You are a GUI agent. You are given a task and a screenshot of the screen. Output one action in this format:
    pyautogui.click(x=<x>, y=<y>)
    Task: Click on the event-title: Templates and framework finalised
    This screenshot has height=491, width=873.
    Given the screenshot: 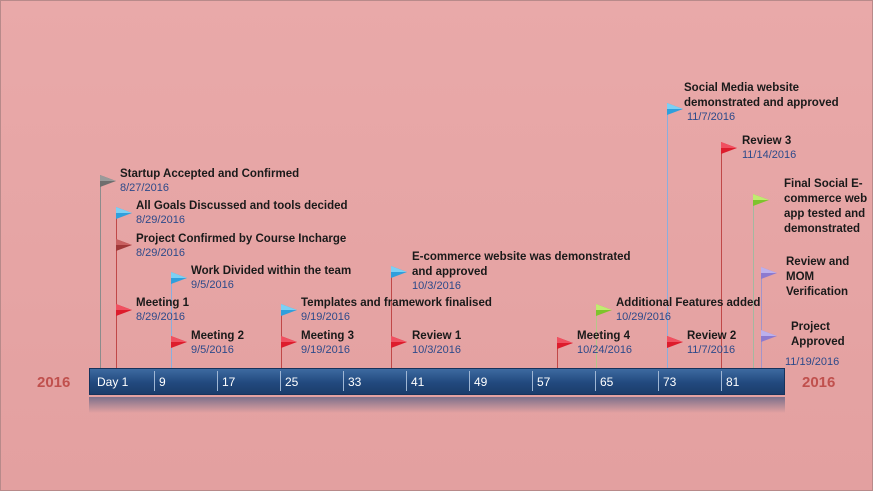 What is the action you would take?
    pyautogui.click(x=396, y=303)
    